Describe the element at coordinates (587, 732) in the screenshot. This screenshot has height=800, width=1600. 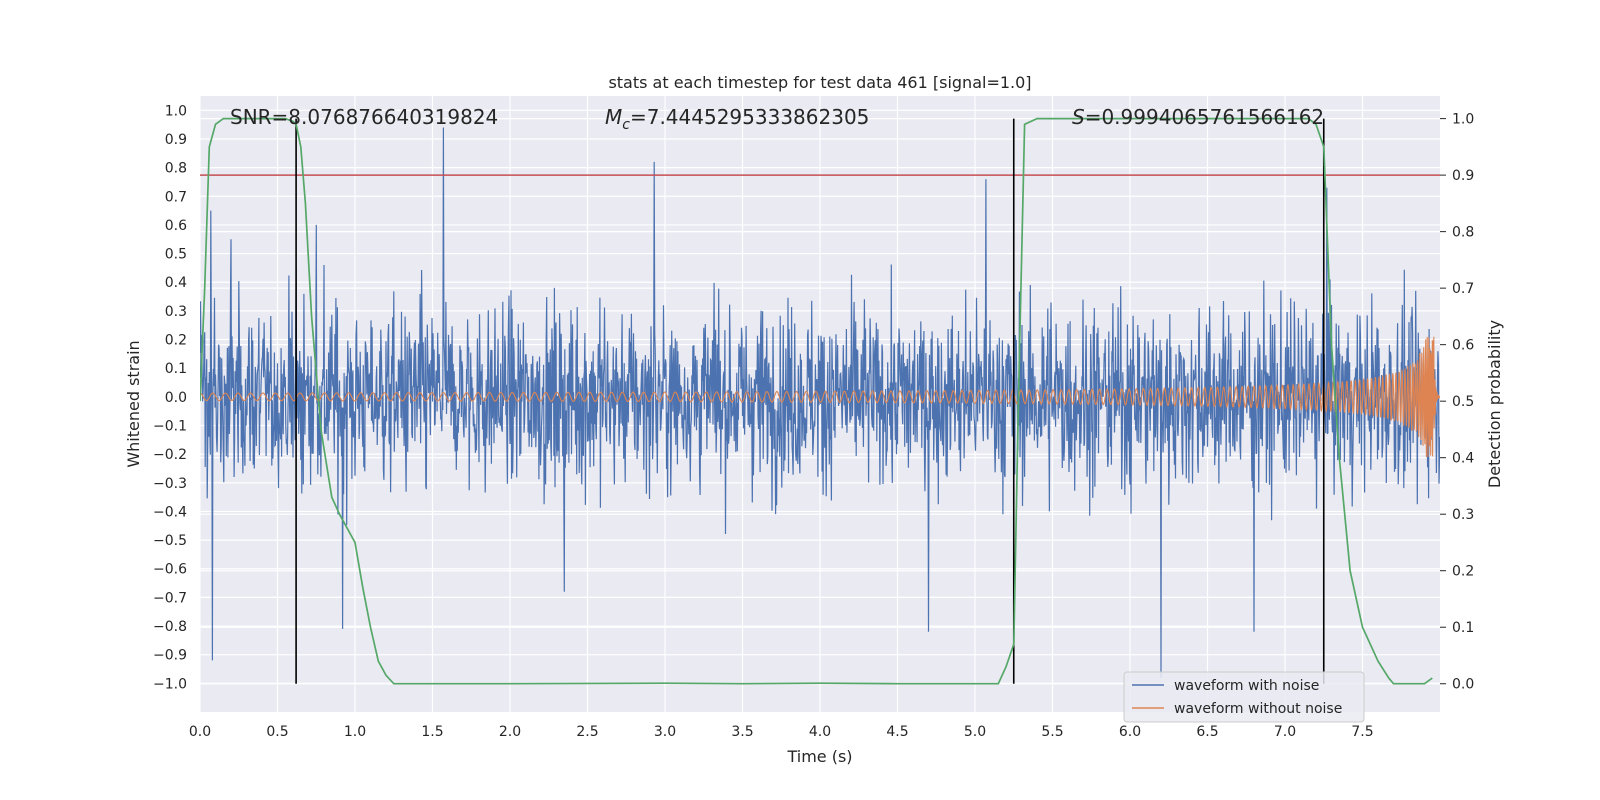
I see `x-tick-label: 2.5` at that location.